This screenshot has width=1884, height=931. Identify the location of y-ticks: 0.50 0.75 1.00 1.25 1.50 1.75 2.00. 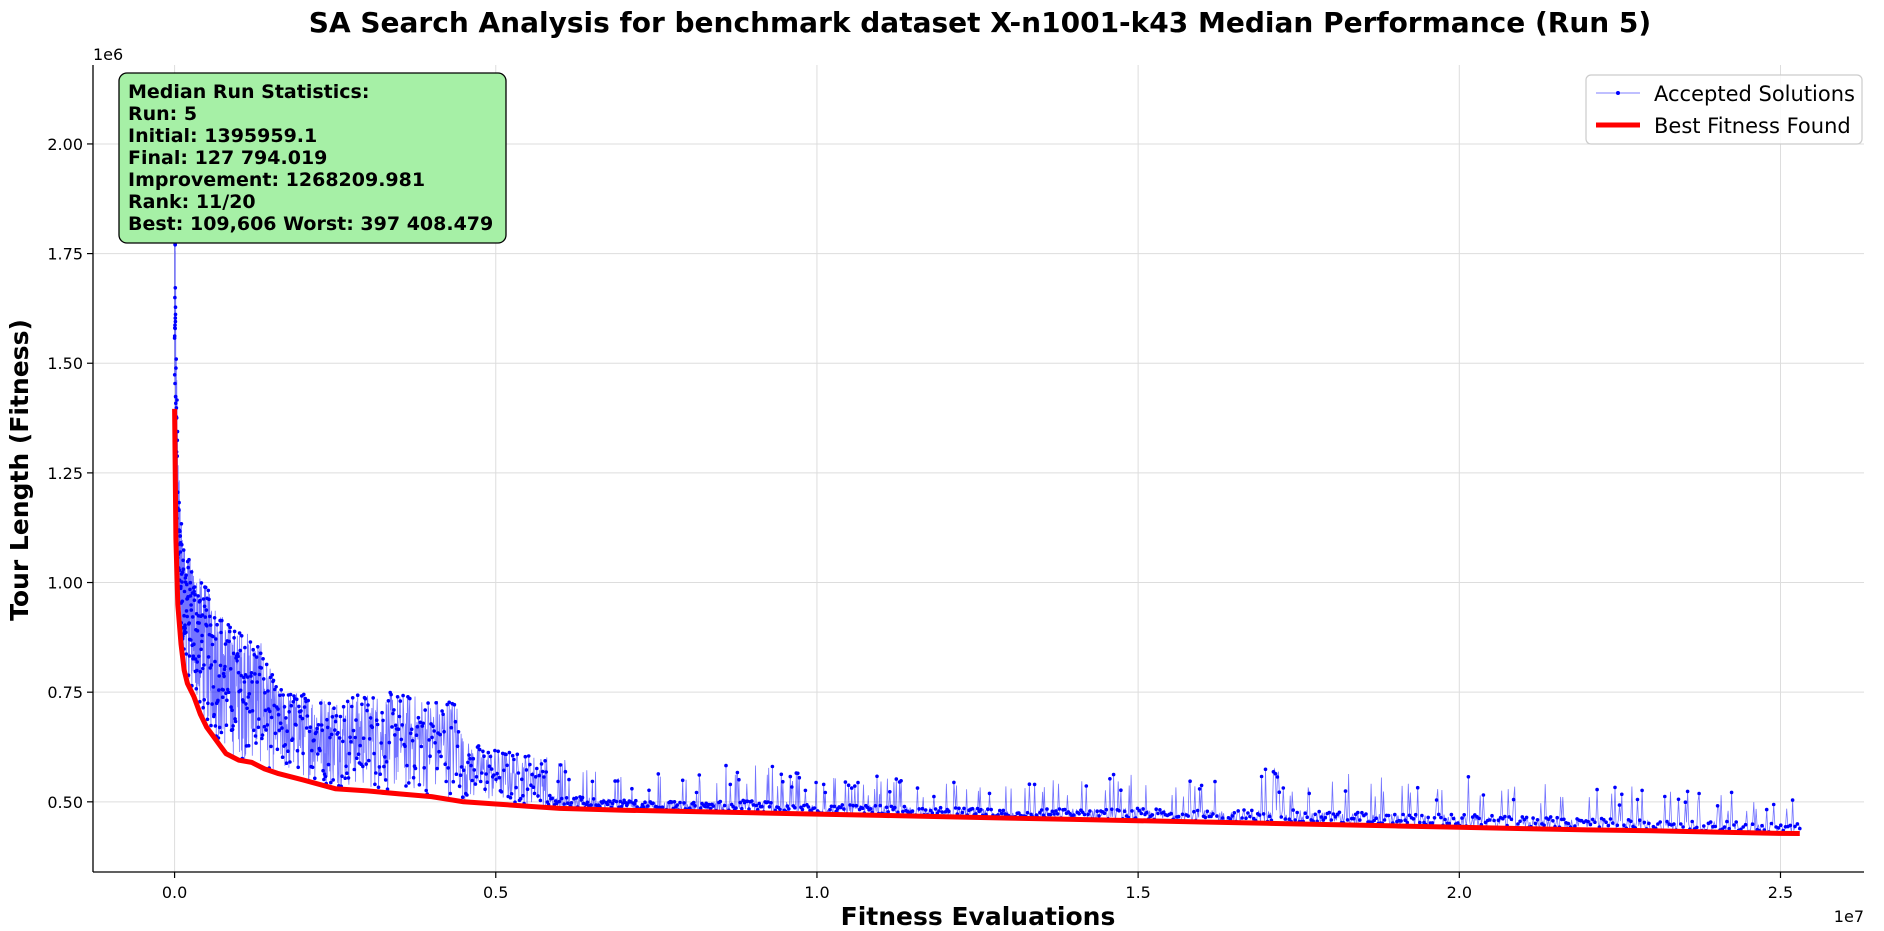
(70, 473).